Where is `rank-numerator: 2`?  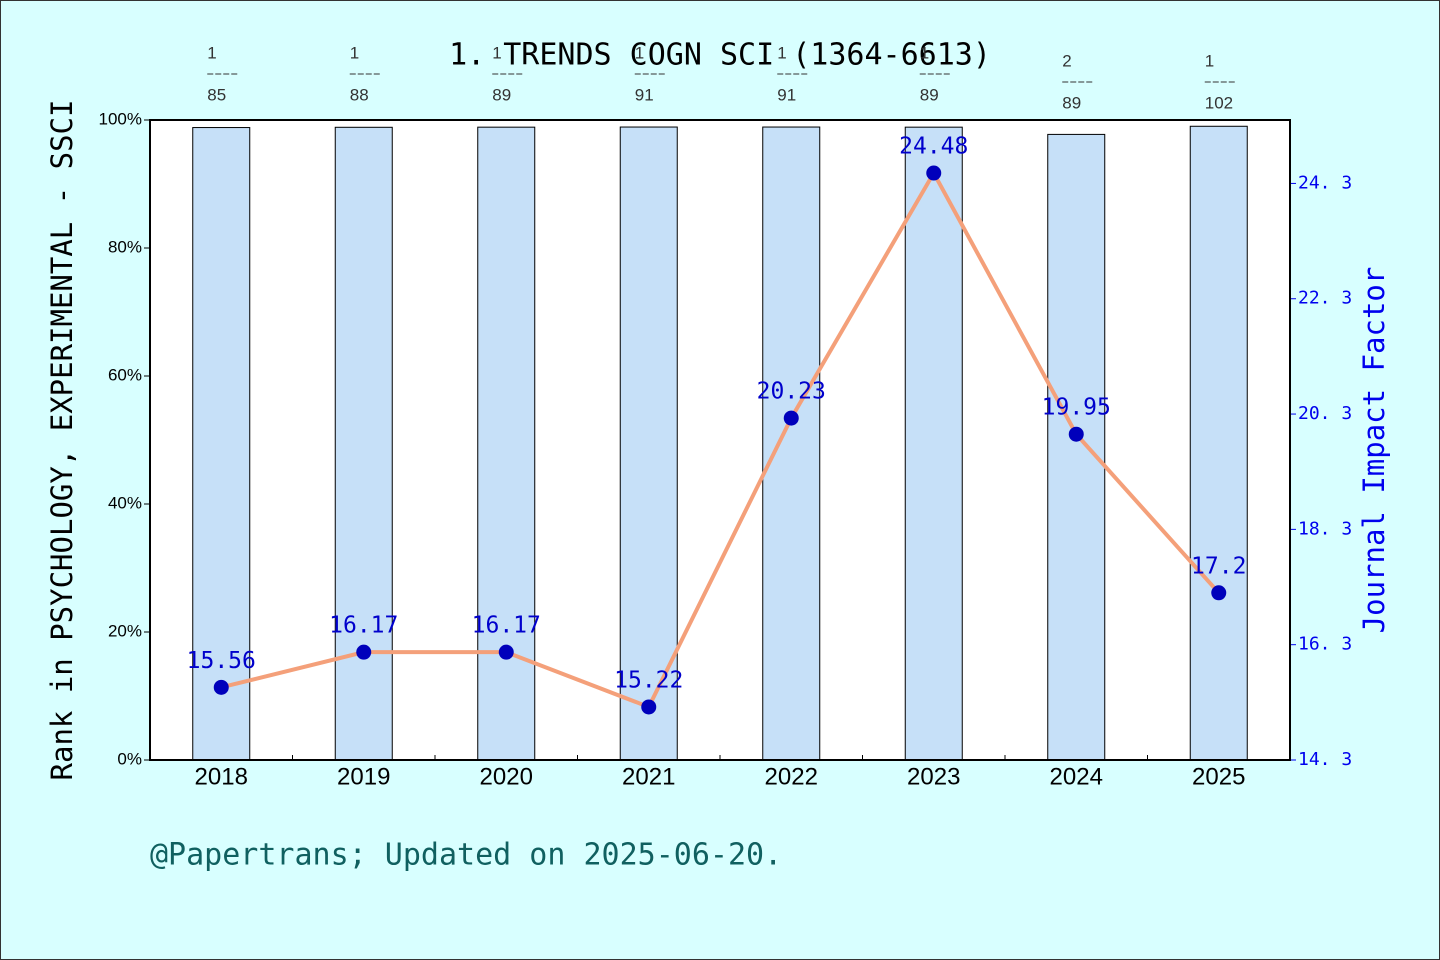
rank-numerator: 2 is located at coordinates (1066, 60).